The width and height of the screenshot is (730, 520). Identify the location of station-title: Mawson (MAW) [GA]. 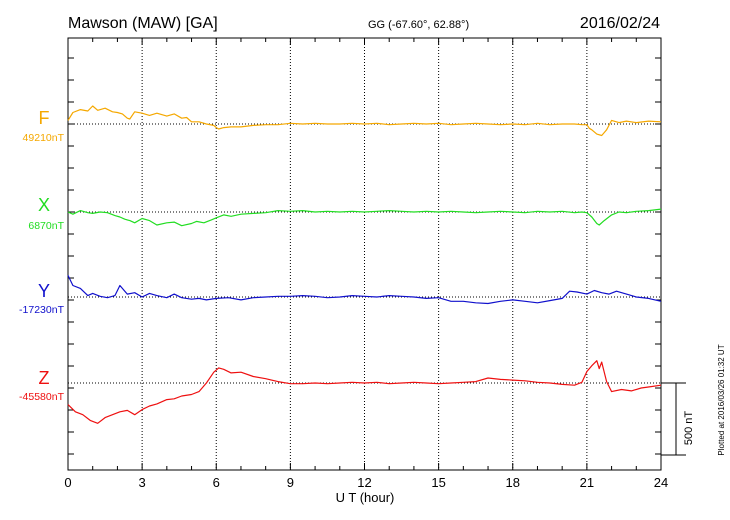
(143, 23).